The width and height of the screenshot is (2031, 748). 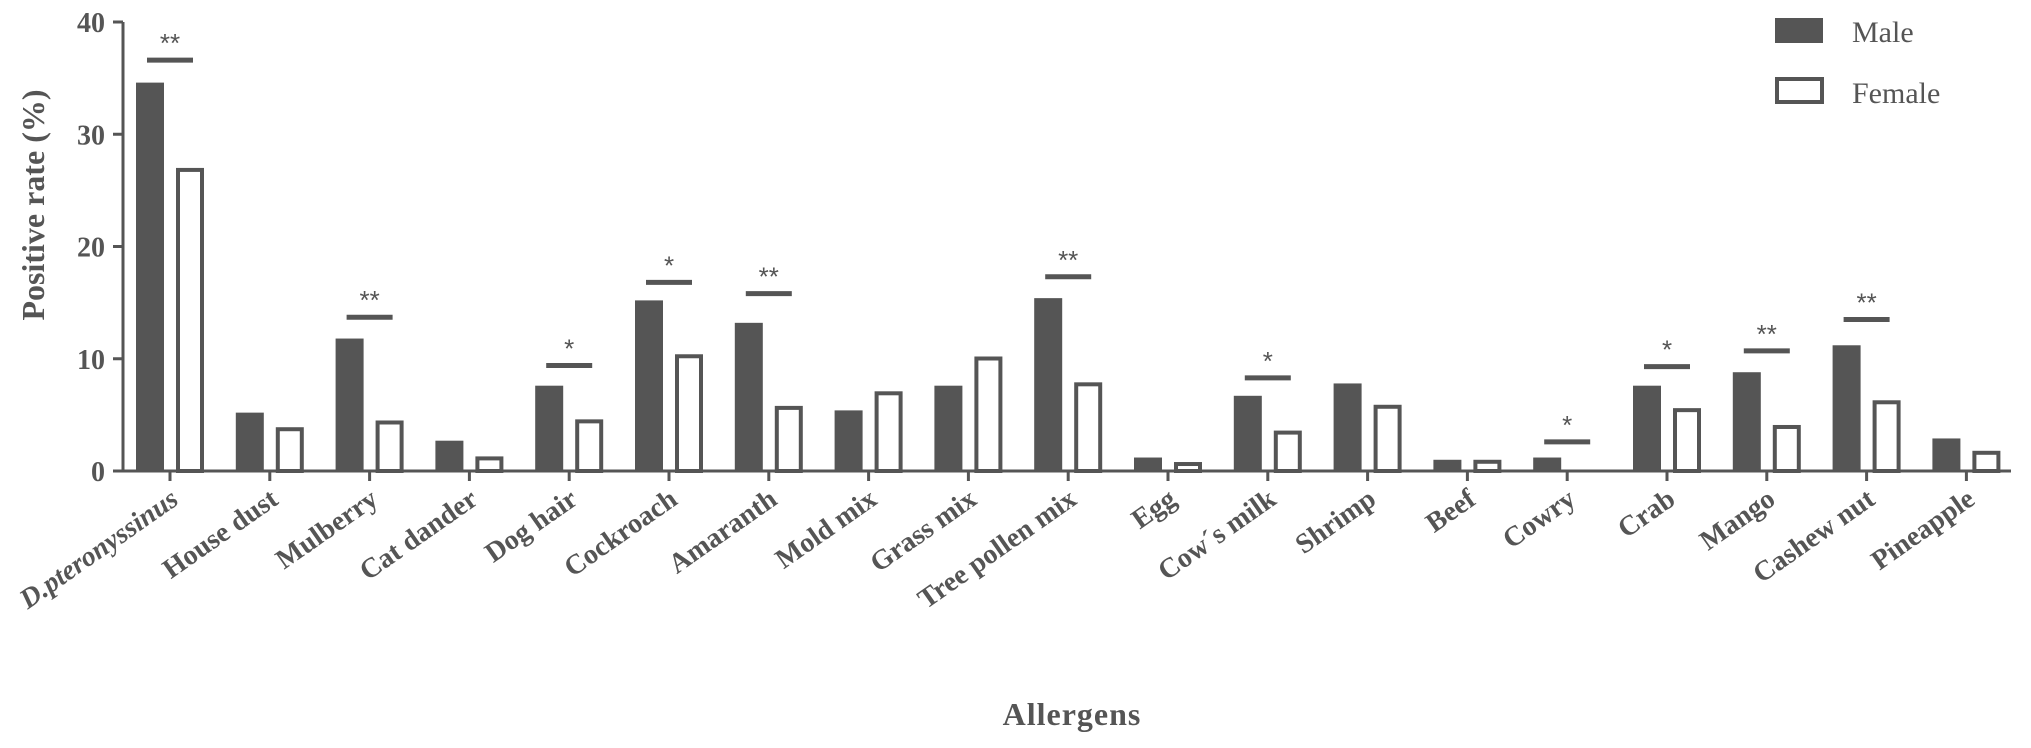 I want to click on y-tick-label: 40, so click(x=91, y=23).